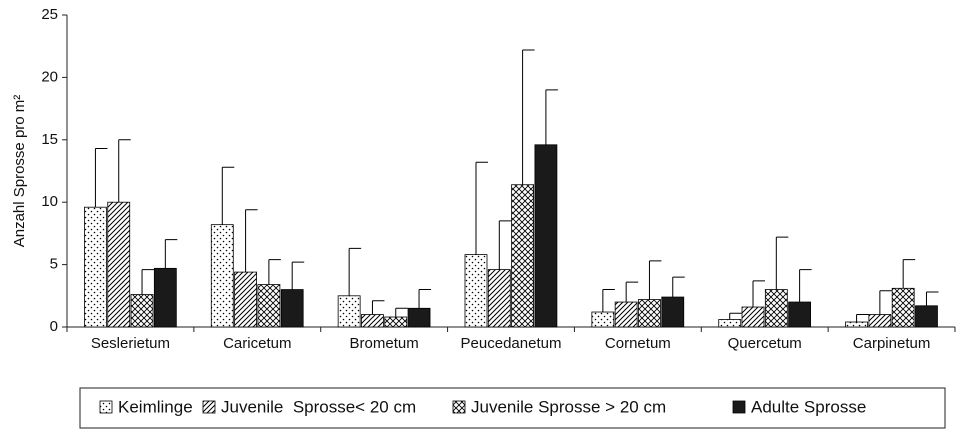  What do you see at coordinates (318, 406) in the screenshot?
I see `legend-label: Juvenile Sprosse< 20 cm` at bounding box center [318, 406].